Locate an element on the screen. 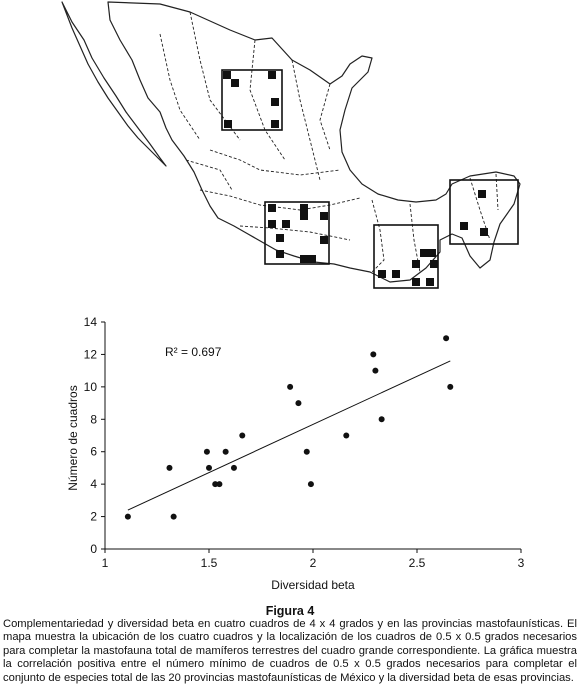  sample-square-center is located at coordinates (297, 233).